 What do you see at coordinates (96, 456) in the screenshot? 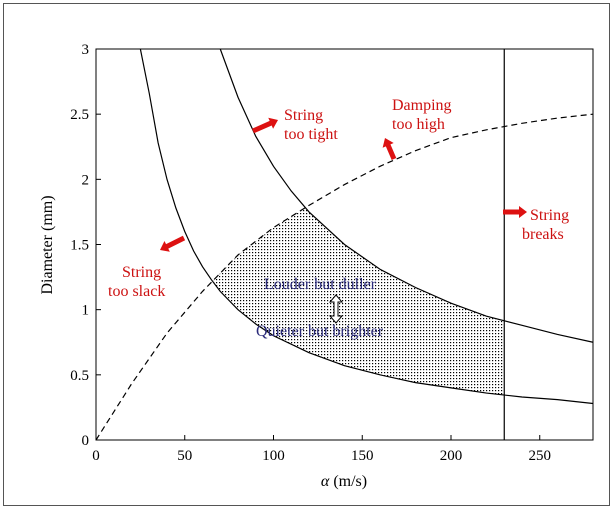
I see `x-tick-label: 0` at bounding box center [96, 456].